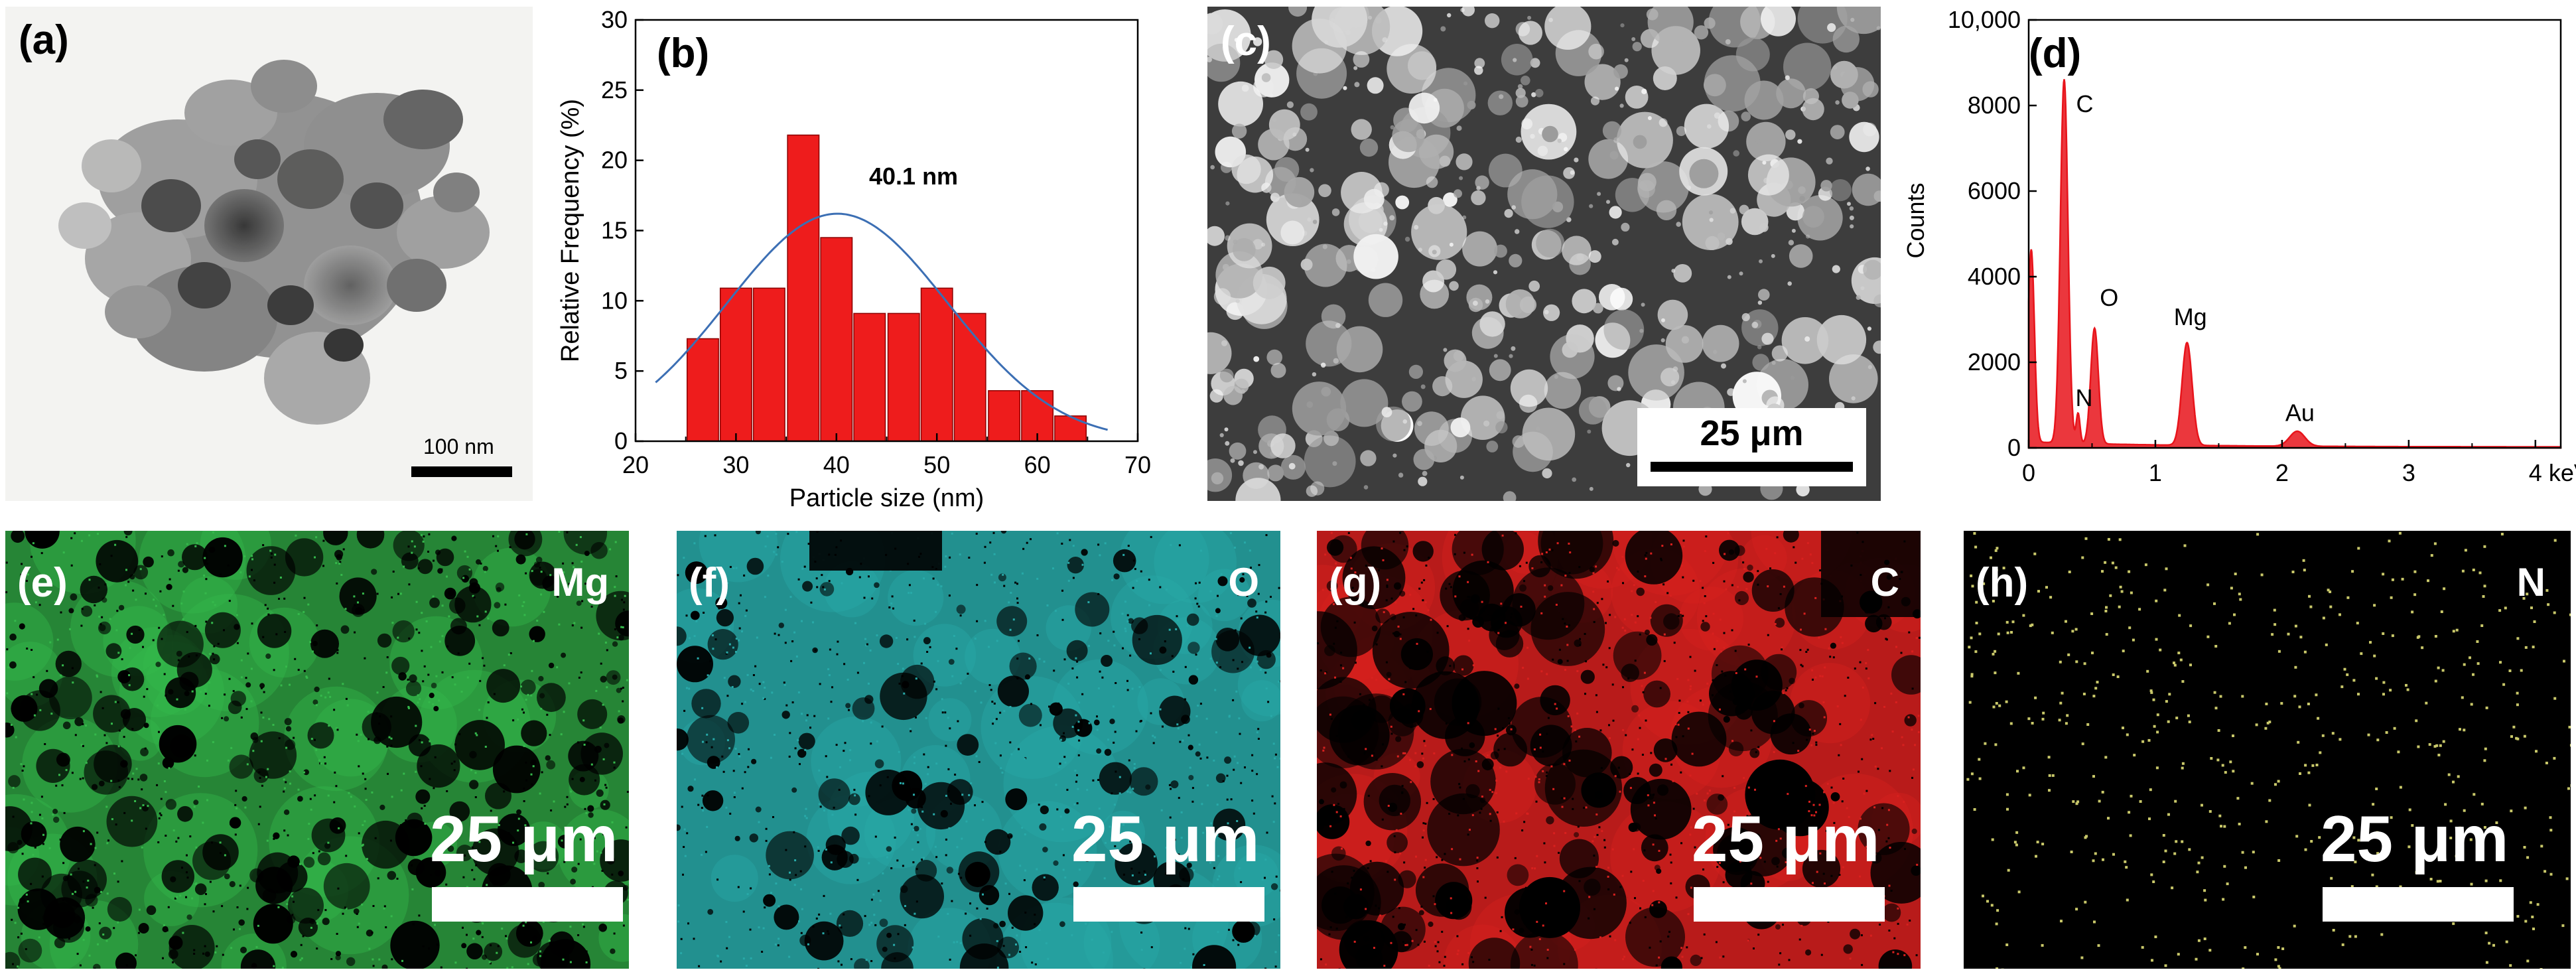 The height and width of the screenshot is (974, 2576). What do you see at coordinates (2155, 472) in the screenshot?
I see `x-tick-label: 1` at bounding box center [2155, 472].